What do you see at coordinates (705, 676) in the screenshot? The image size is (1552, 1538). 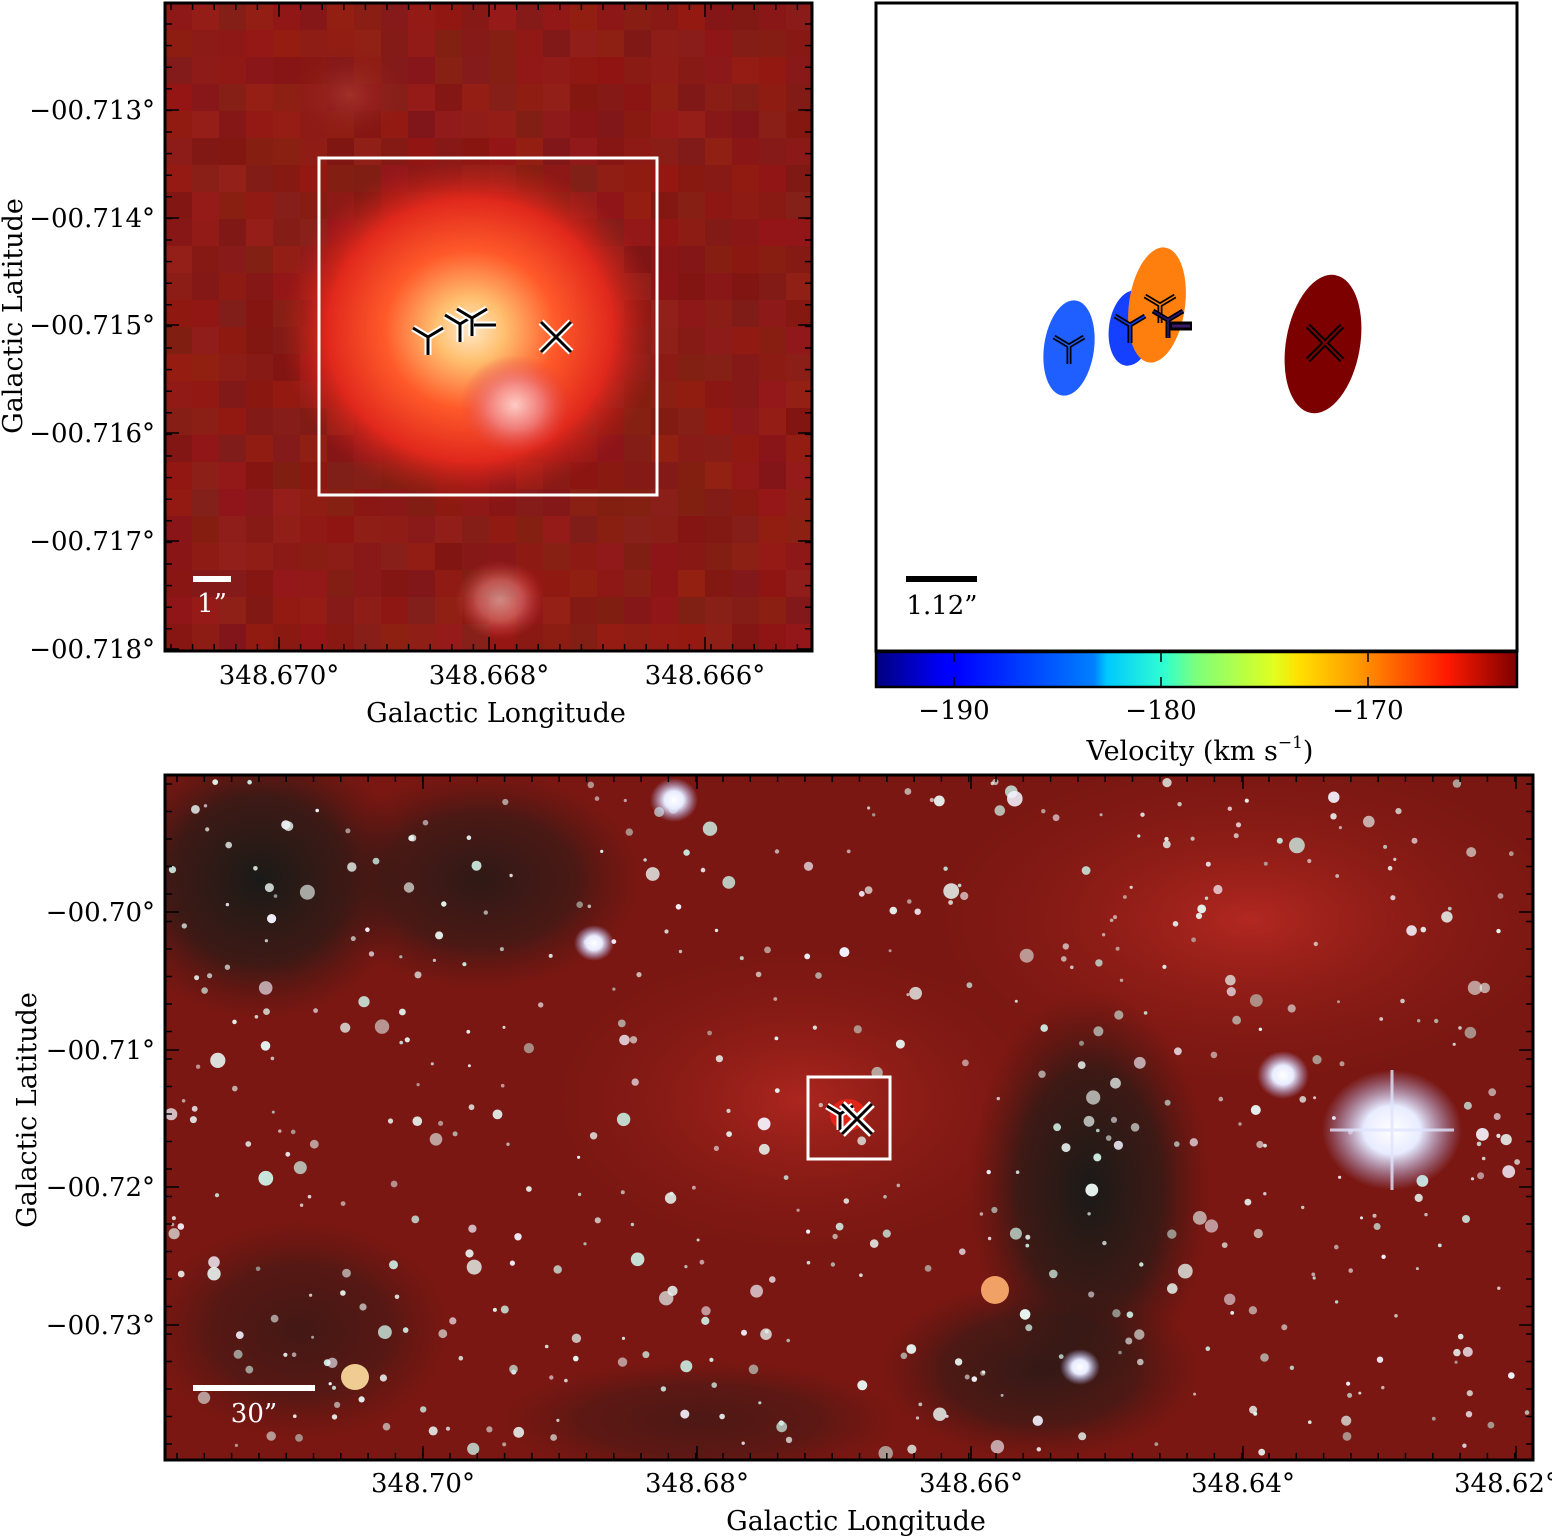 I see `x-tick-label: 348.666°` at bounding box center [705, 676].